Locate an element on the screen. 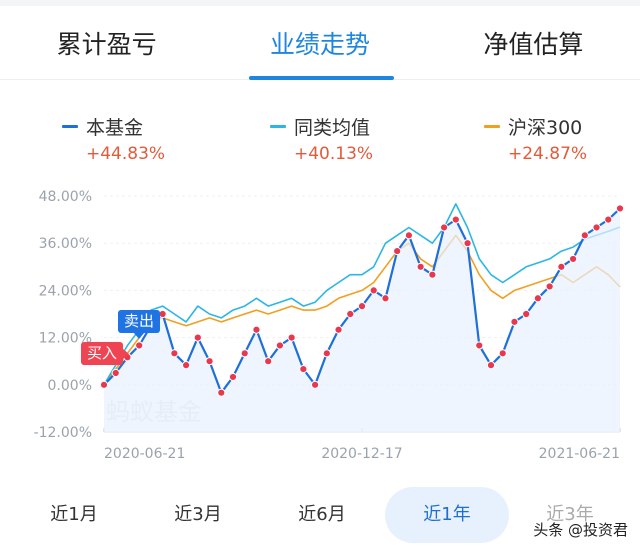 This screenshot has height=550, width=640. range-6-months: 近6月 is located at coordinates (322, 514).